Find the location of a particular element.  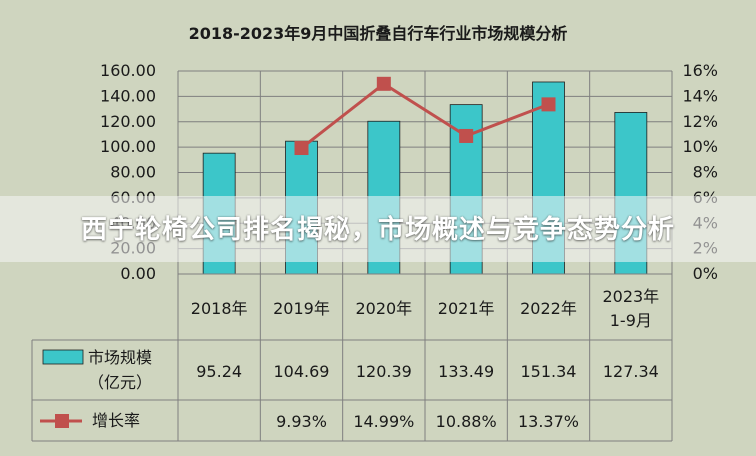

growth-line is located at coordinates (425, 116).